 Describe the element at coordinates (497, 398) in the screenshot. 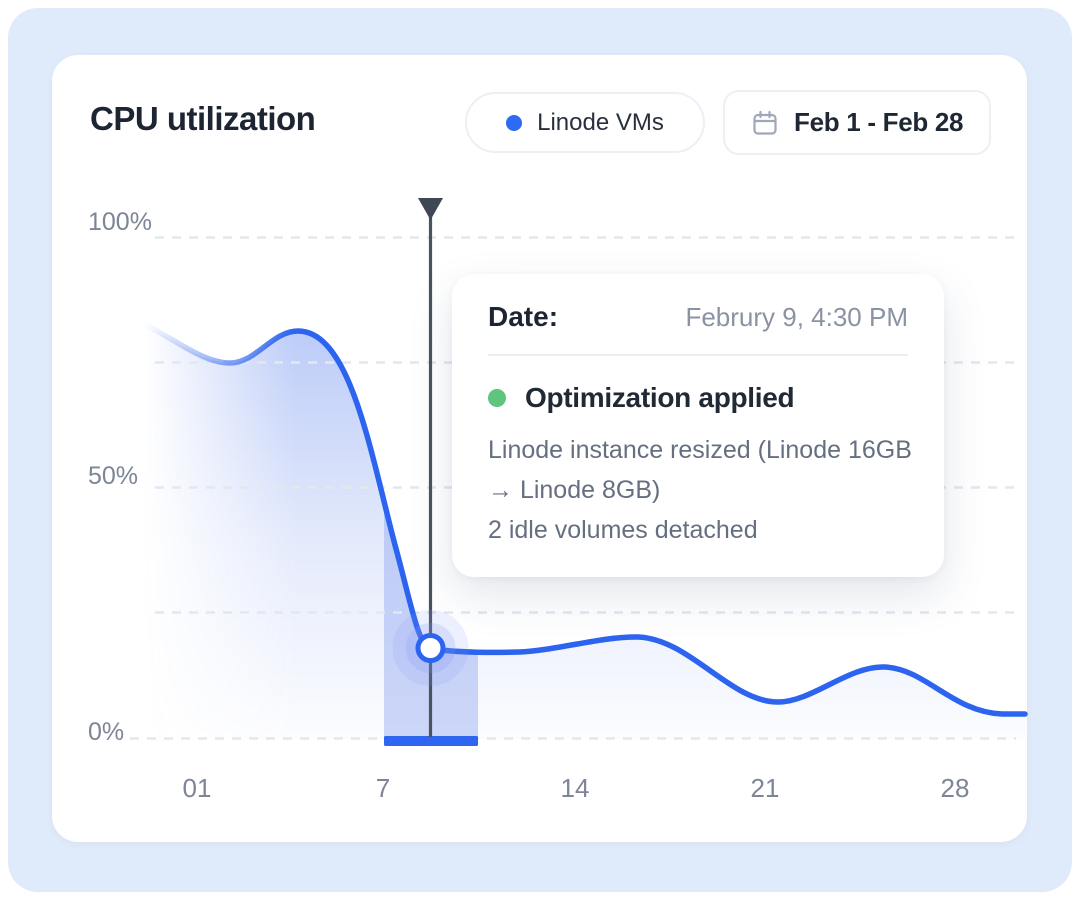

I see `optimization-status-dot-icon` at that location.